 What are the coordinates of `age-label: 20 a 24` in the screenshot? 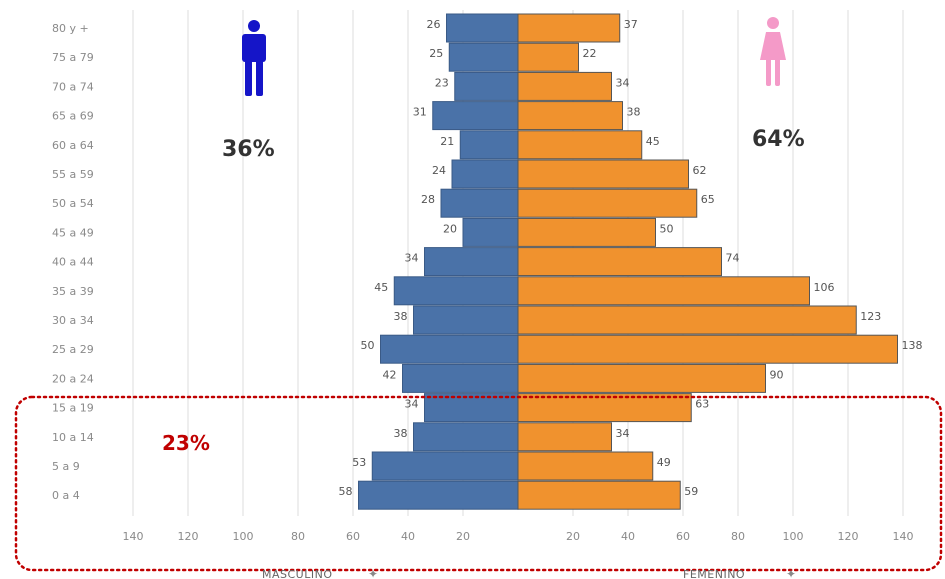 It's located at (73, 378).